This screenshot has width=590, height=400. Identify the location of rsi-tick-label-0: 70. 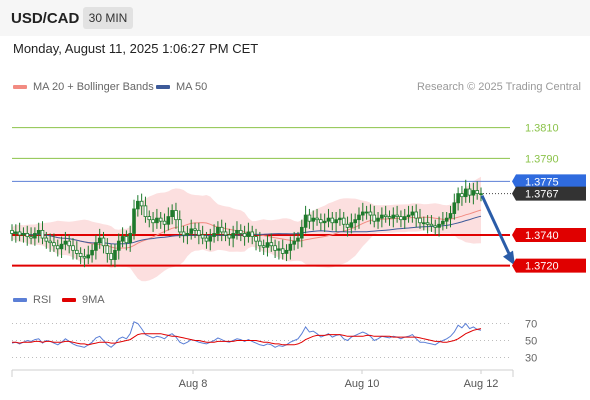
(531, 325).